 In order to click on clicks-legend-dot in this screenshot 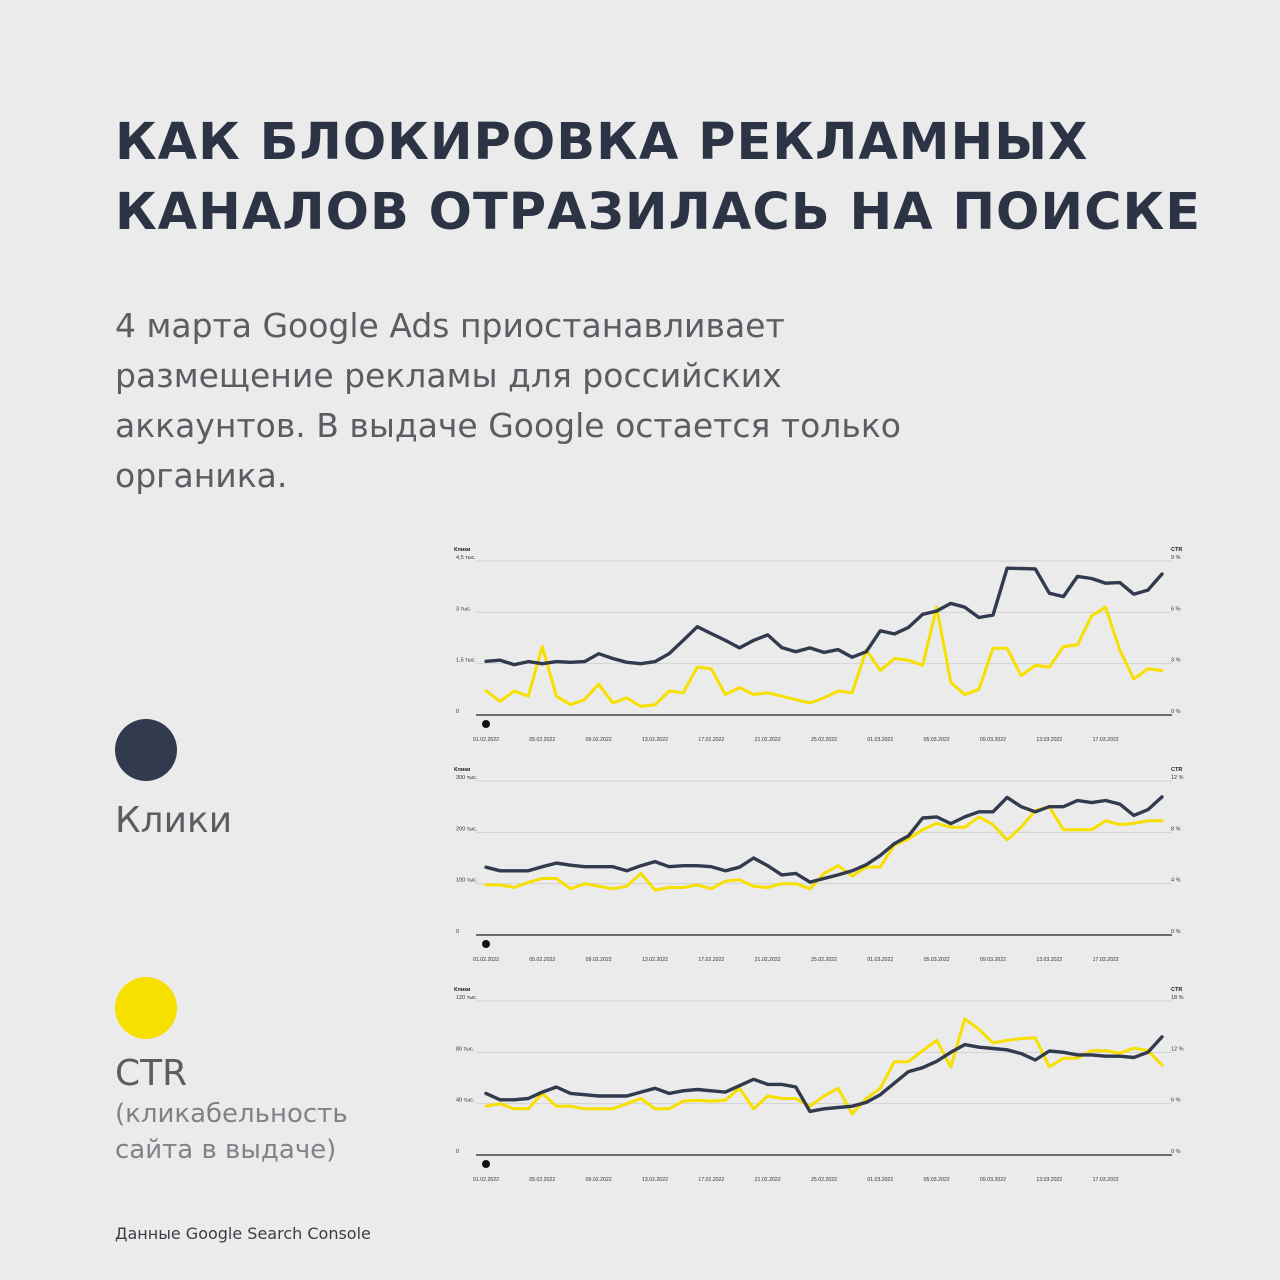, I will do `click(146, 750)`.